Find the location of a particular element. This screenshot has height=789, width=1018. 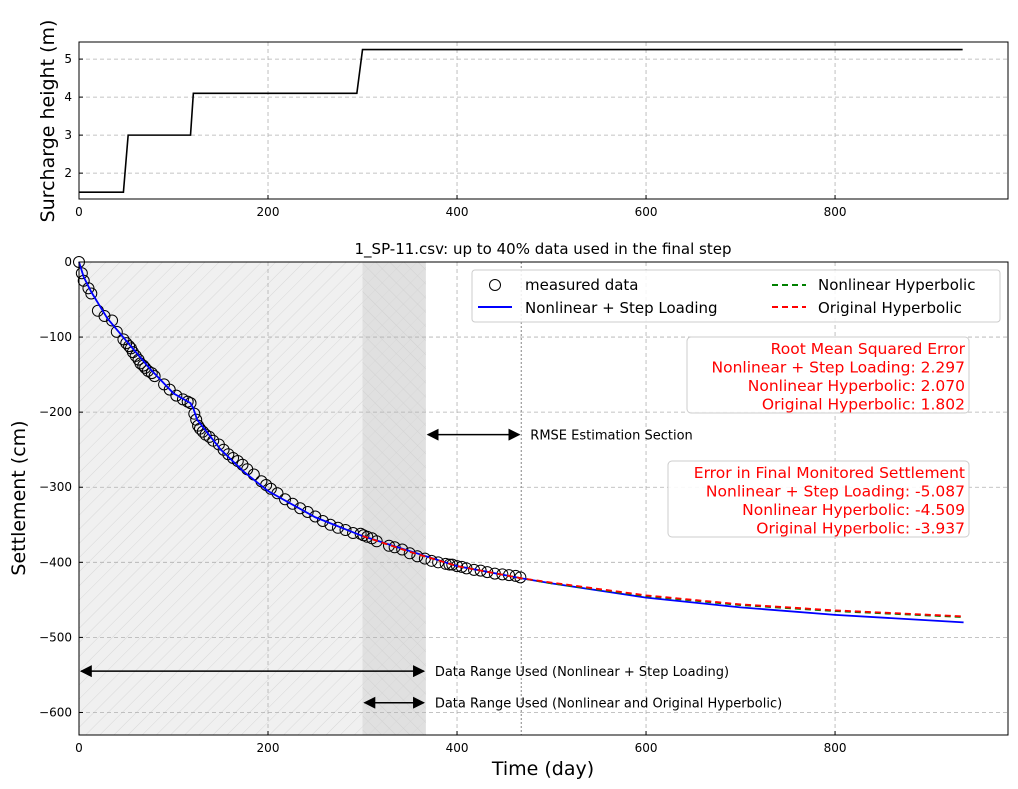

final-error-box-line: Nonlinear Hyperbolic: -4.509 is located at coordinates (853, 510).